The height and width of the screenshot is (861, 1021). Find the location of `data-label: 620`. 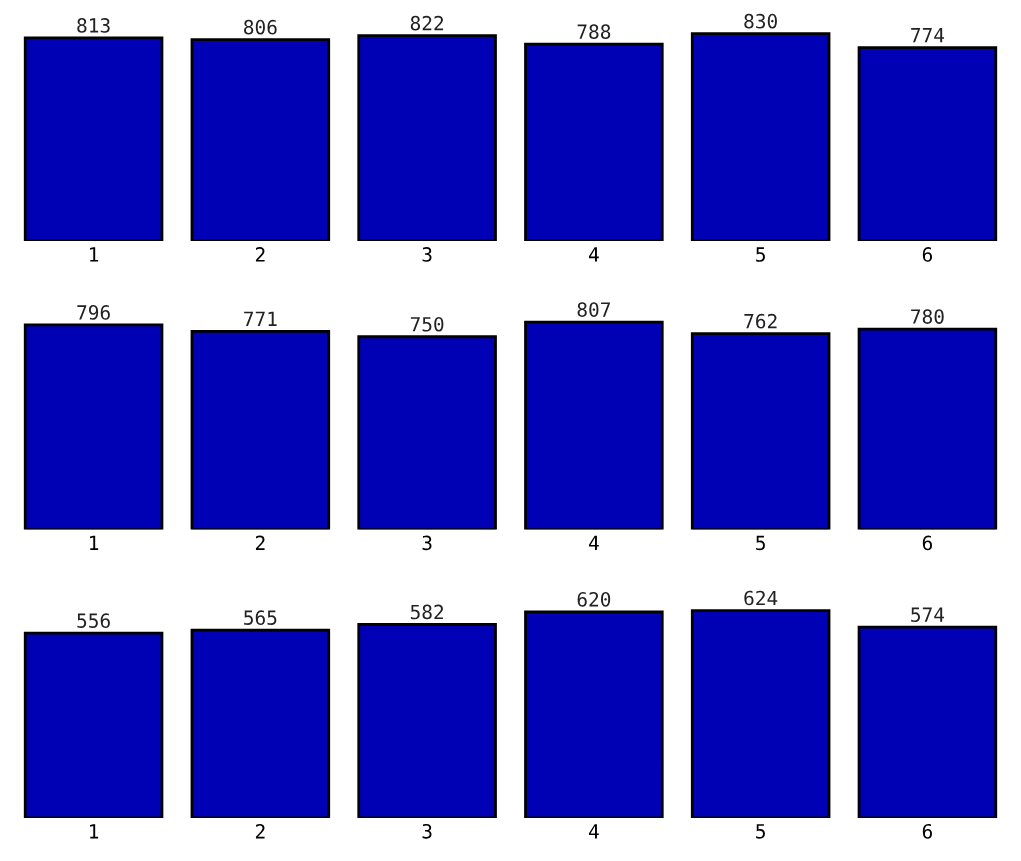

data-label: 620 is located at coordinates (594, 599).